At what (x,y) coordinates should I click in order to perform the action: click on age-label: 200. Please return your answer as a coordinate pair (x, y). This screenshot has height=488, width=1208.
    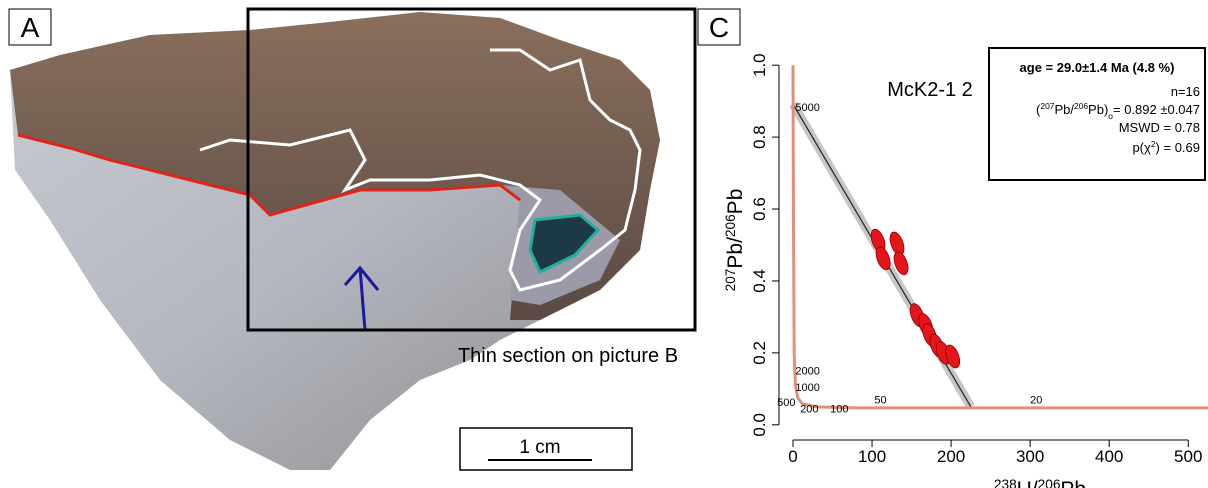
    Looking at the image, I should click on (809, 410).